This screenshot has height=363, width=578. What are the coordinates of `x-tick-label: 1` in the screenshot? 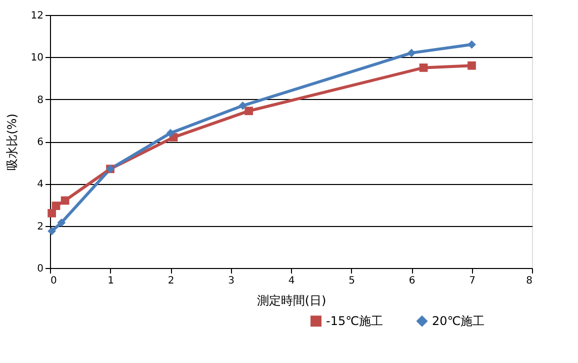 It's located at (111, 281).